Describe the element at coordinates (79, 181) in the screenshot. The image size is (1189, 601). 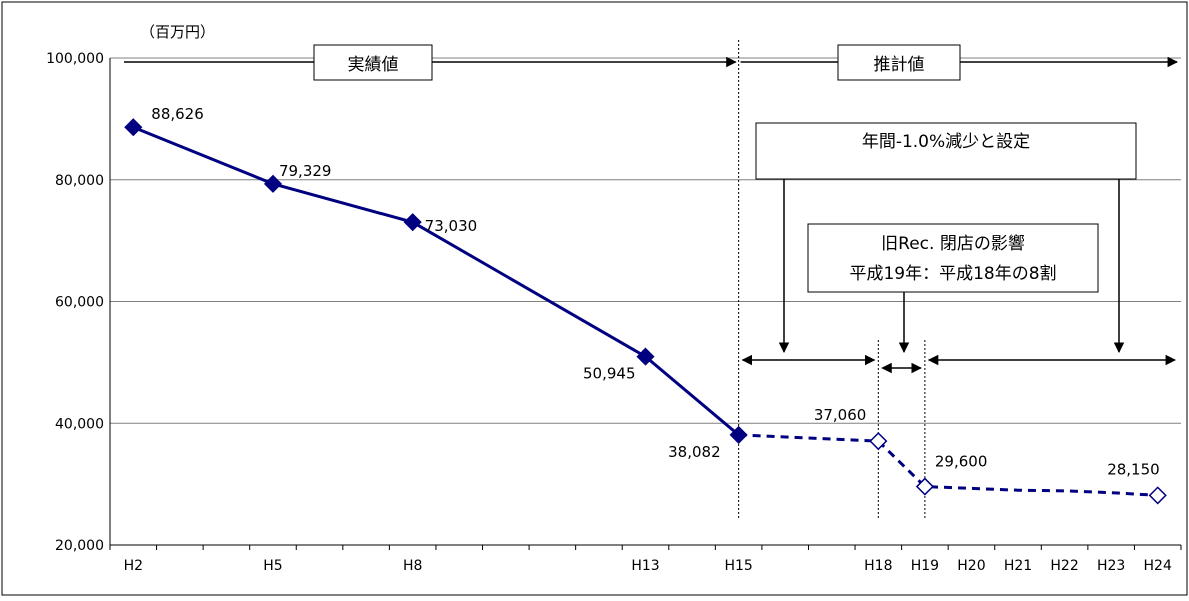
I see `y-tick-label: 80,000` at that location.